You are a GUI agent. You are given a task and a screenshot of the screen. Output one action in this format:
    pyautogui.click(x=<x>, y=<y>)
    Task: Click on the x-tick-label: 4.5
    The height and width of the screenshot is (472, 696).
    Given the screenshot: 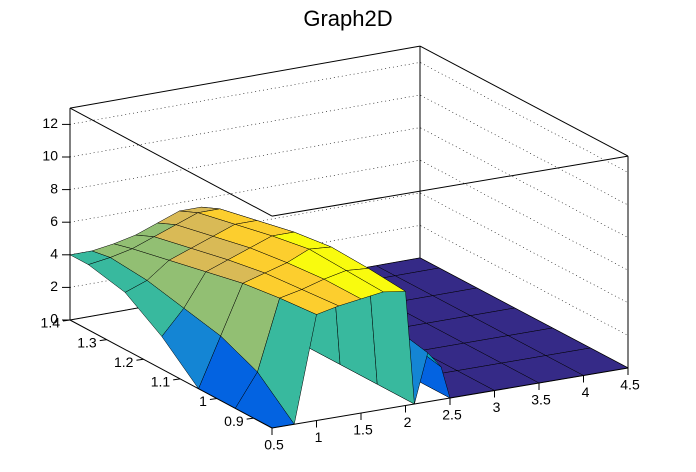 What is the action you would take?
    pyautogui.click(x=630, y=385)
    